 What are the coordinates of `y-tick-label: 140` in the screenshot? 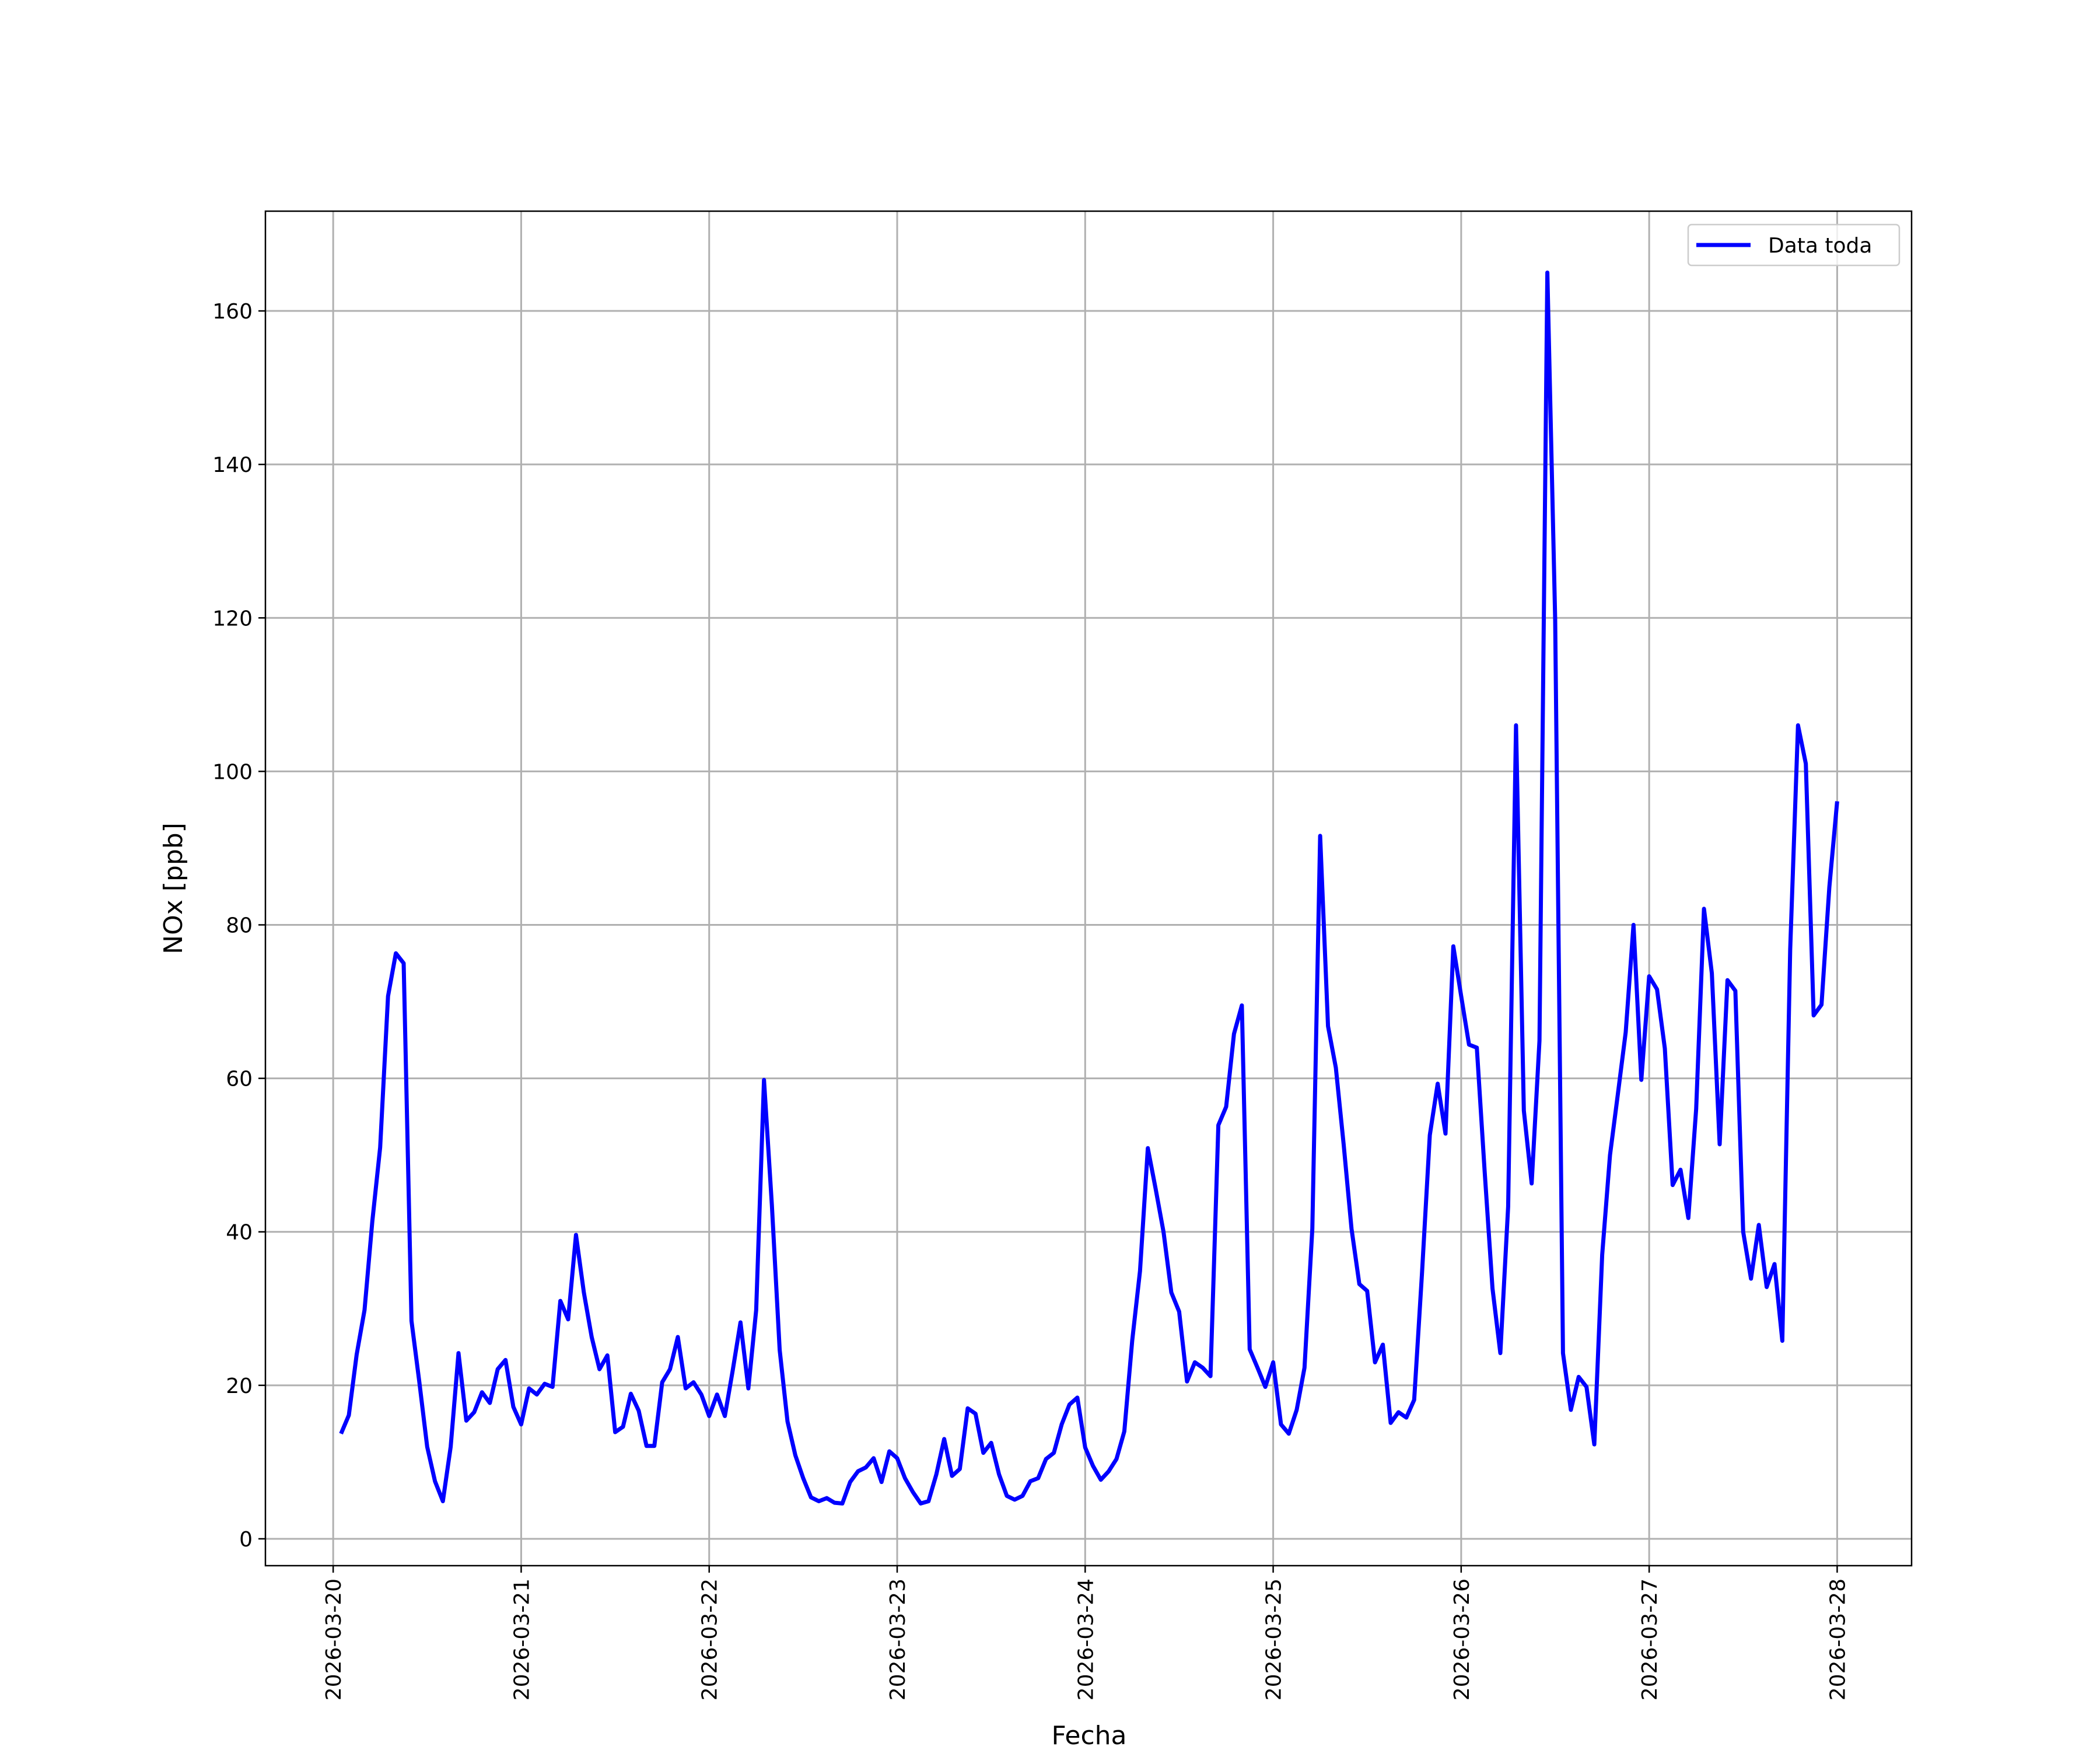 It's located at (232, 465).